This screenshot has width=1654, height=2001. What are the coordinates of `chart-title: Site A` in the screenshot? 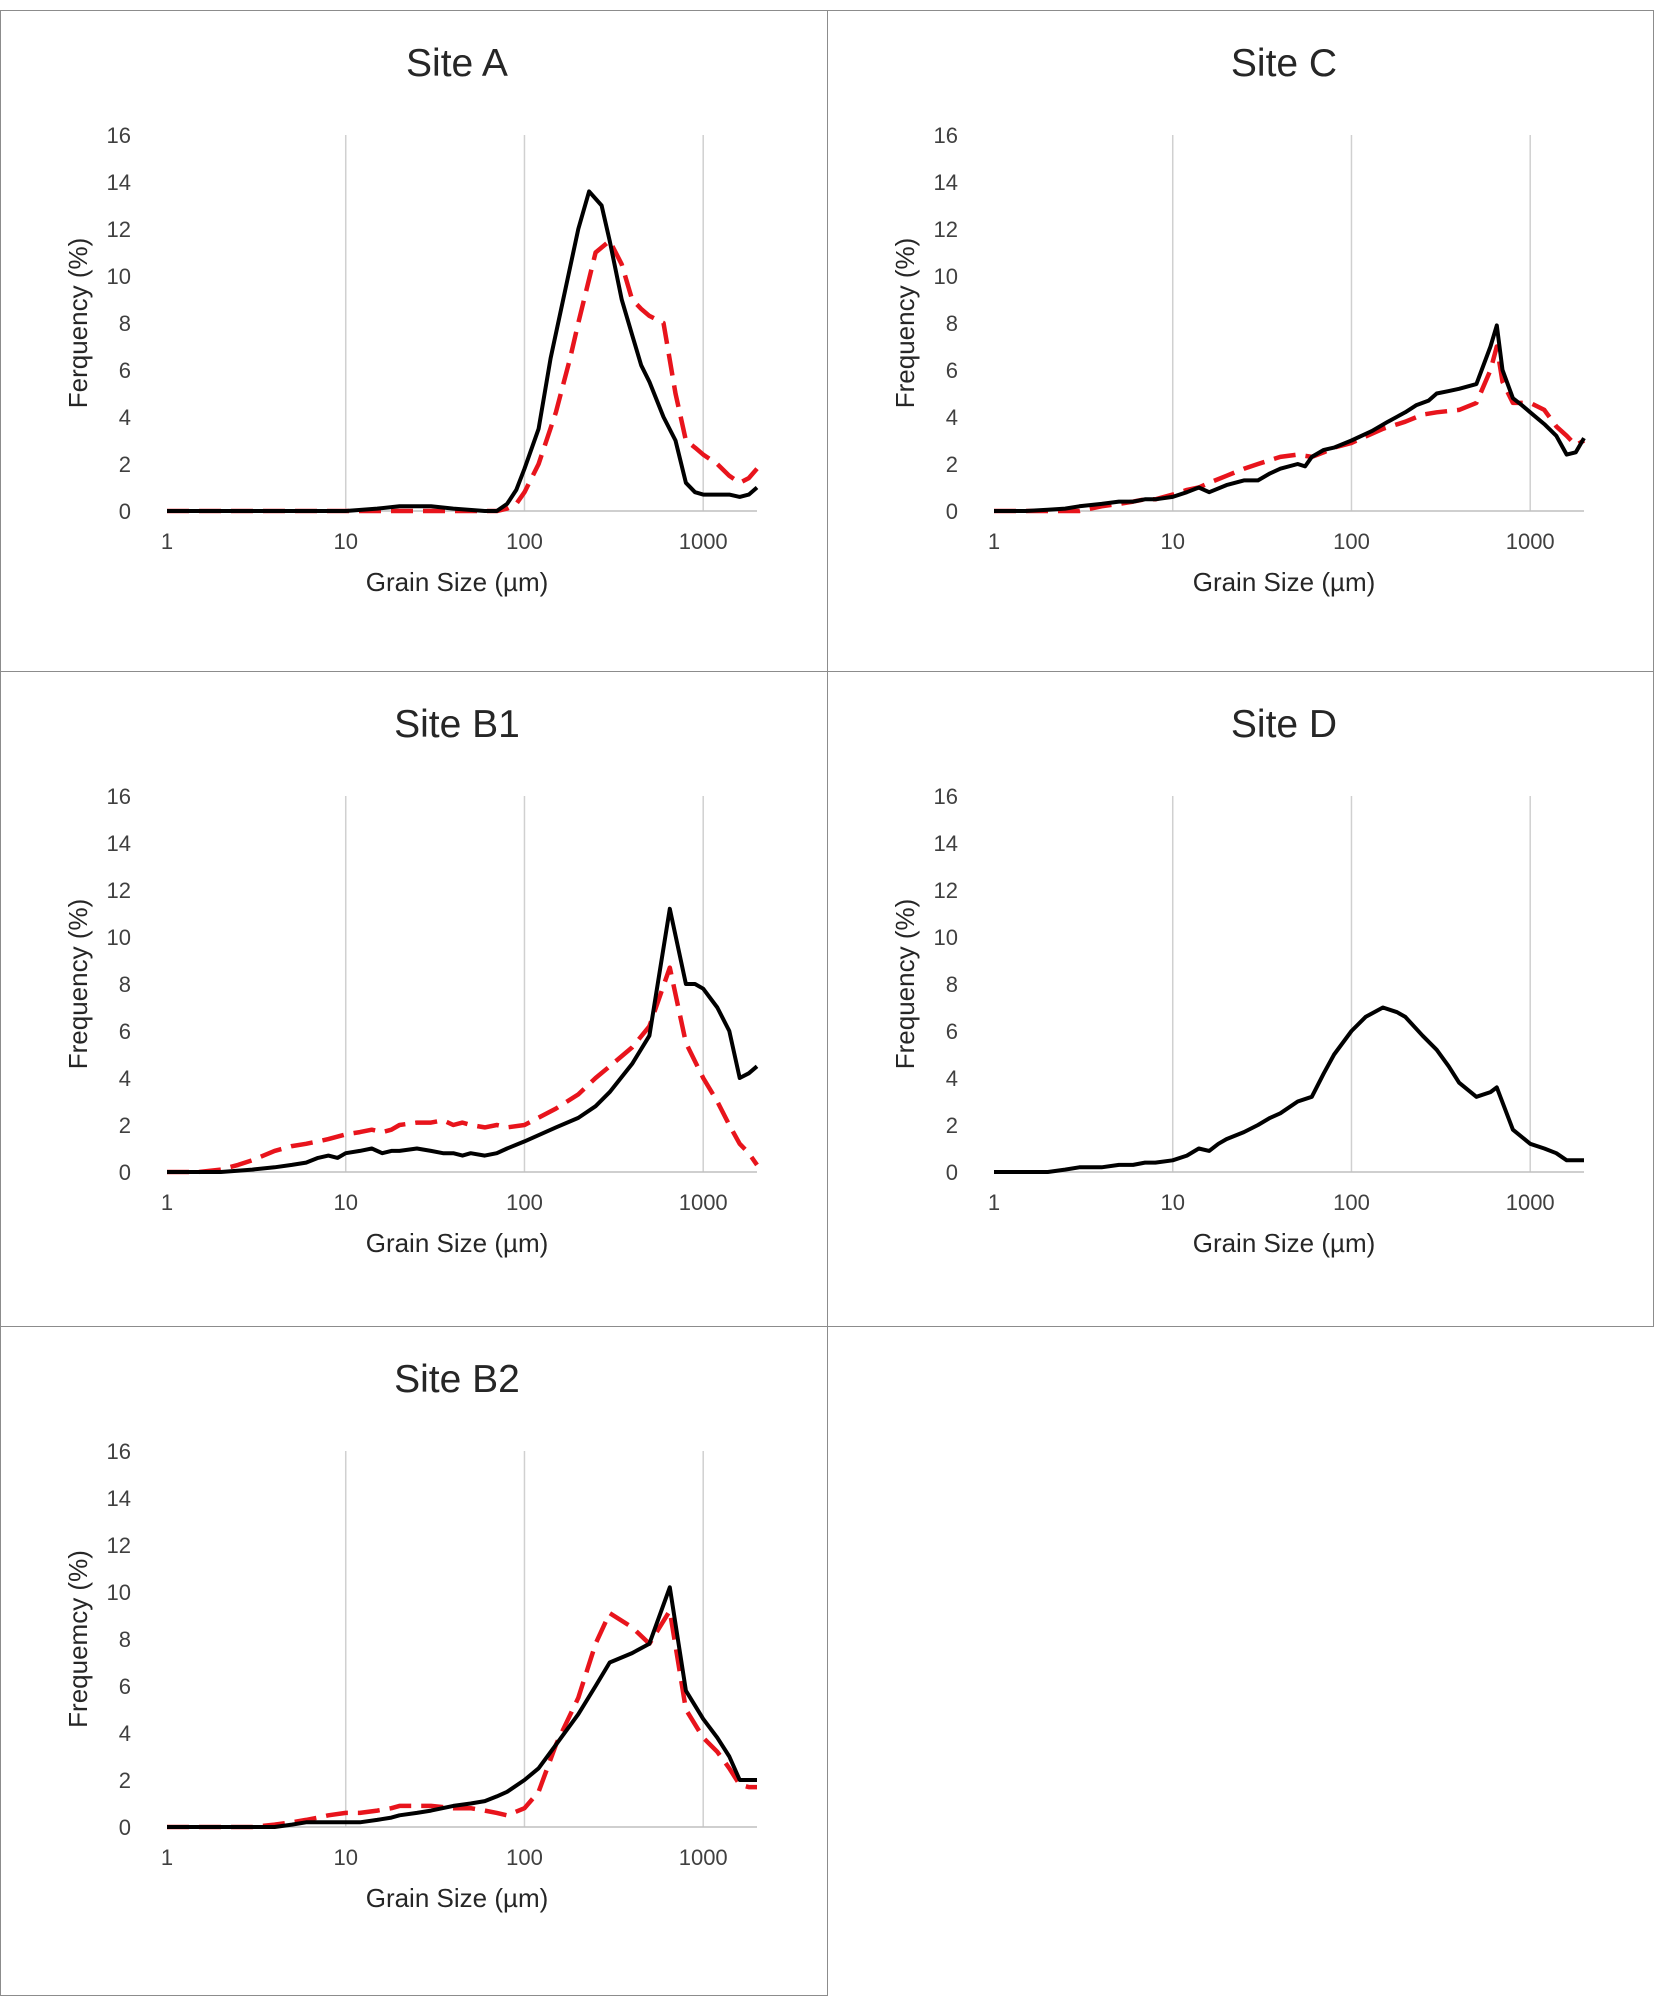 It's located at (457, 63).